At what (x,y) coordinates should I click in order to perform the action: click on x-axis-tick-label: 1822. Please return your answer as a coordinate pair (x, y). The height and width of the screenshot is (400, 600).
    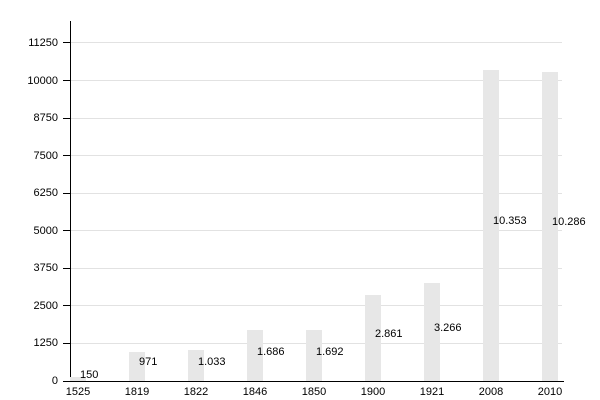
    Looking at the image, I should click on (196, 392).